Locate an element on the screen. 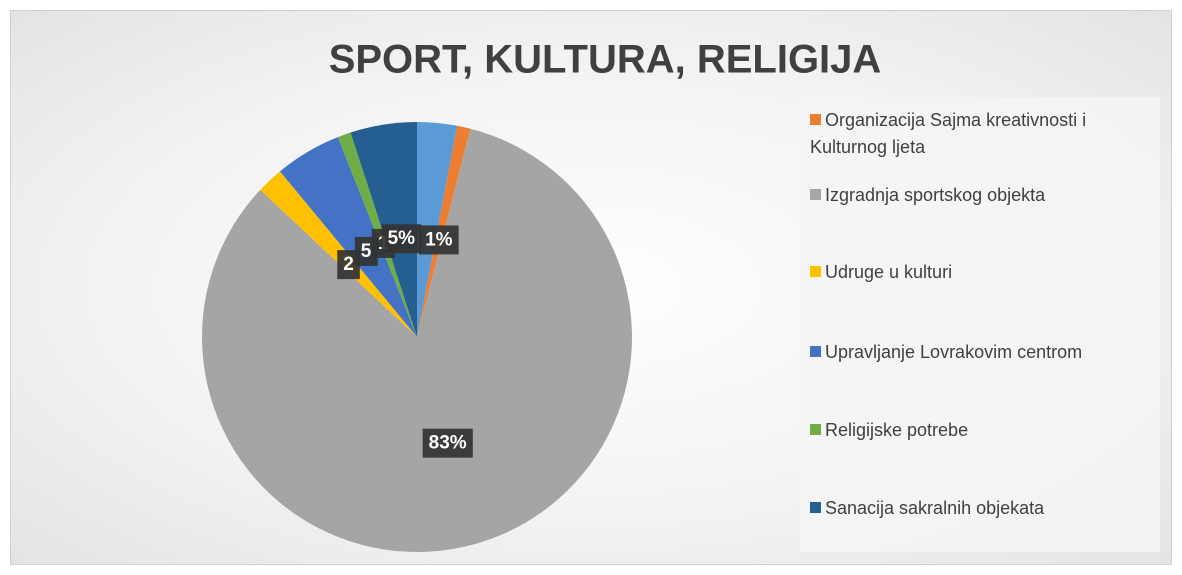 This screenshot has width=1182, height=575. data-label: 2 is located at coordinates (348, 265).